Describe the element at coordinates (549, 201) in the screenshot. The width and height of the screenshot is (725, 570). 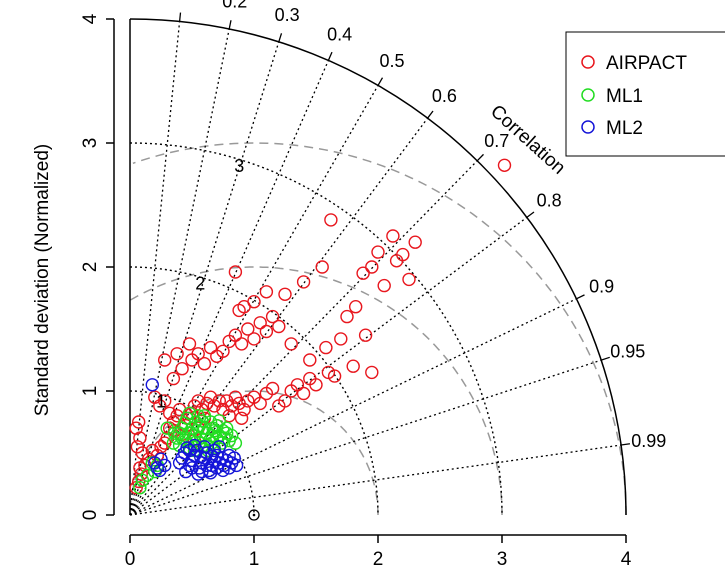
I see `correlation-tick-label: 0.8` at that location.